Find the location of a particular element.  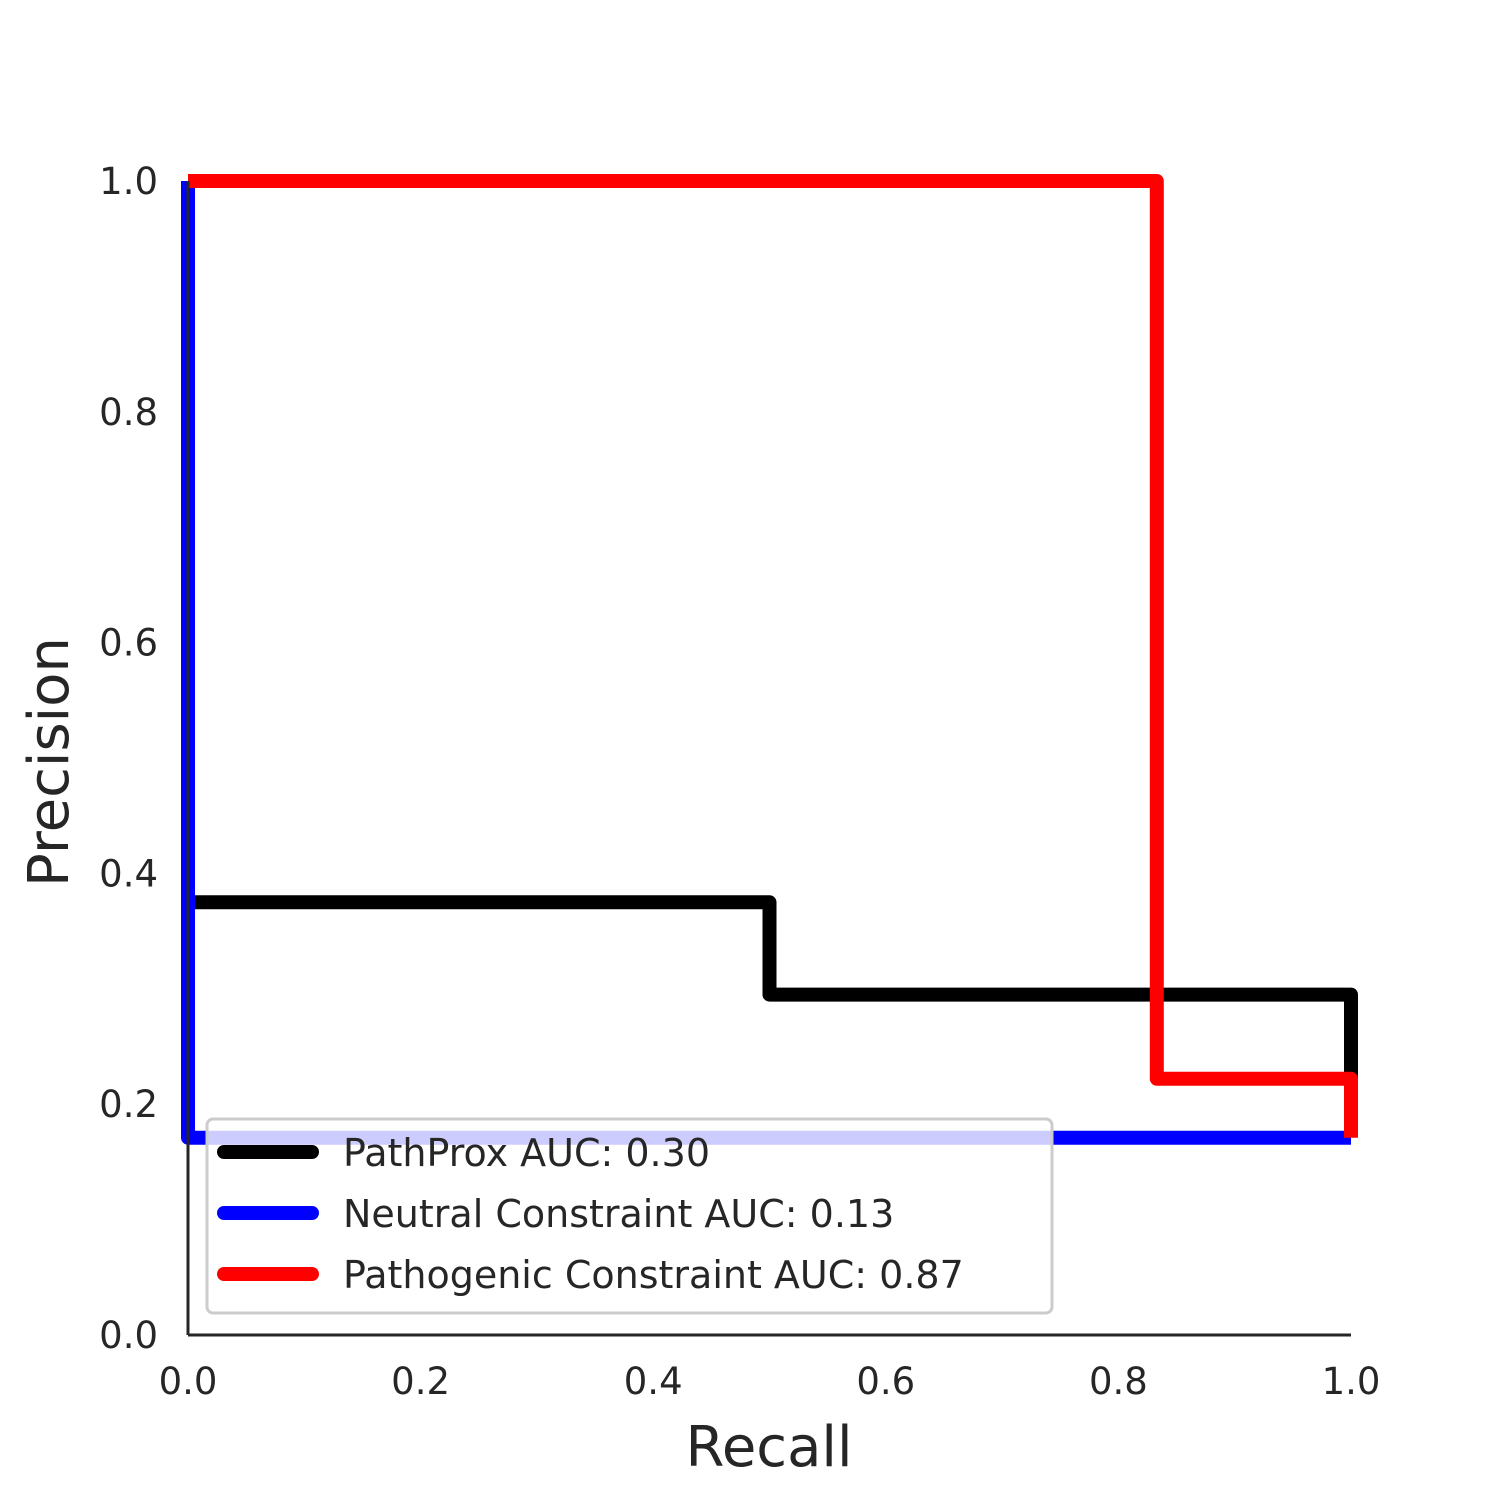

legend-box is located at coordinates (629, 1216).